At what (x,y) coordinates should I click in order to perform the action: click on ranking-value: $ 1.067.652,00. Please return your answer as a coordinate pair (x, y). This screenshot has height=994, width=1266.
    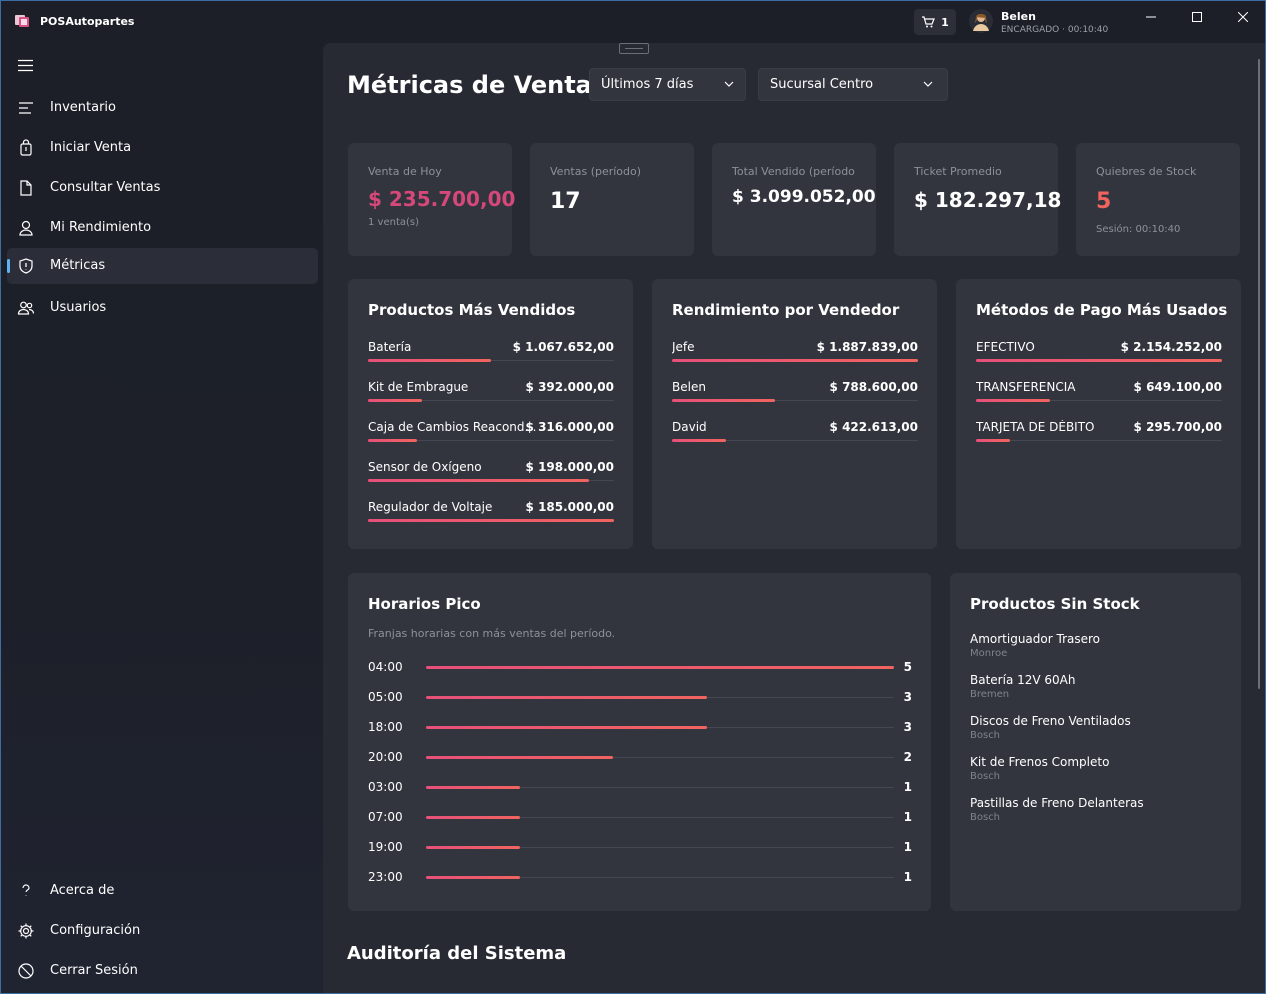
    Looking at the image, I should click on (563, 347).